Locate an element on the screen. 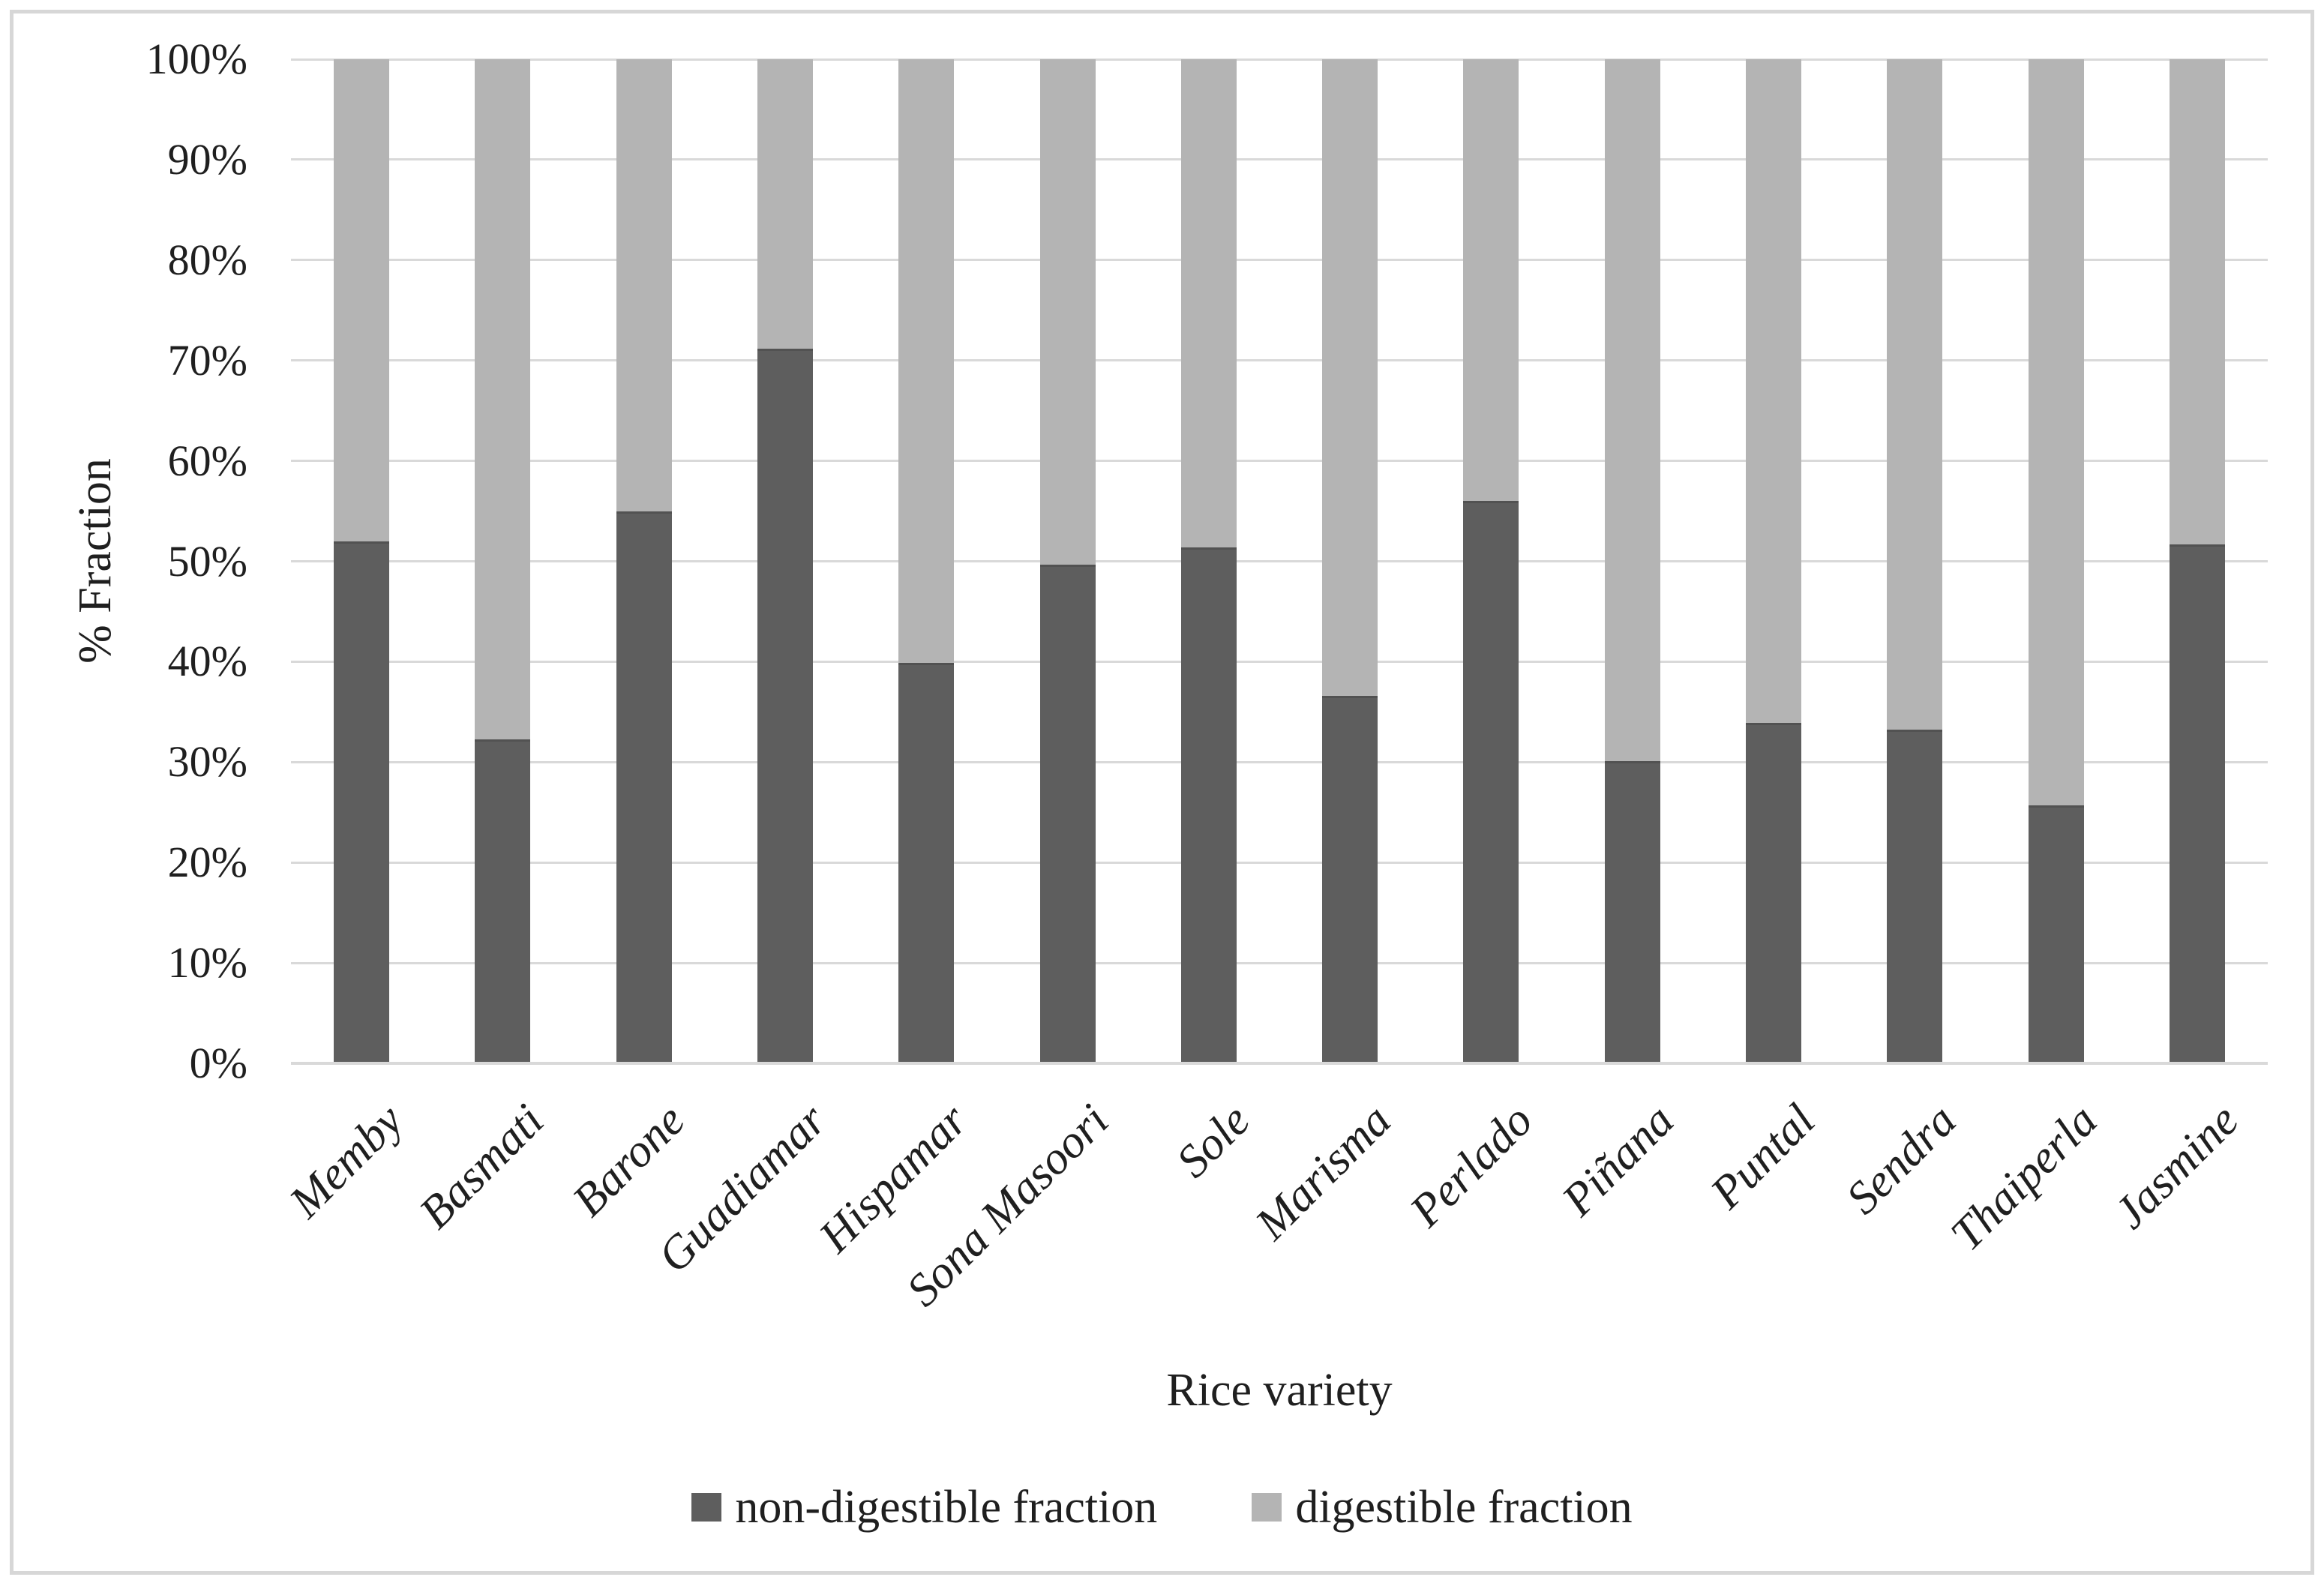  y-tick-label: 80% is located at coordinates (207, 259).